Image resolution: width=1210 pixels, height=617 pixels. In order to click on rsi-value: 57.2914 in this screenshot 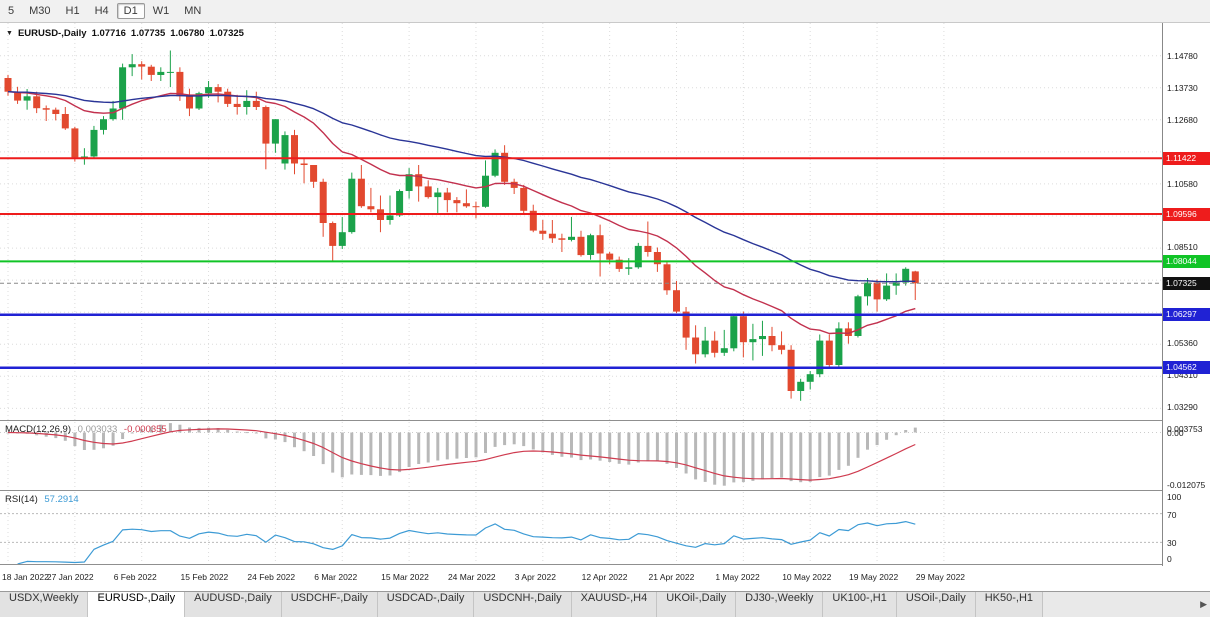, I will do `click(61, 499)`.